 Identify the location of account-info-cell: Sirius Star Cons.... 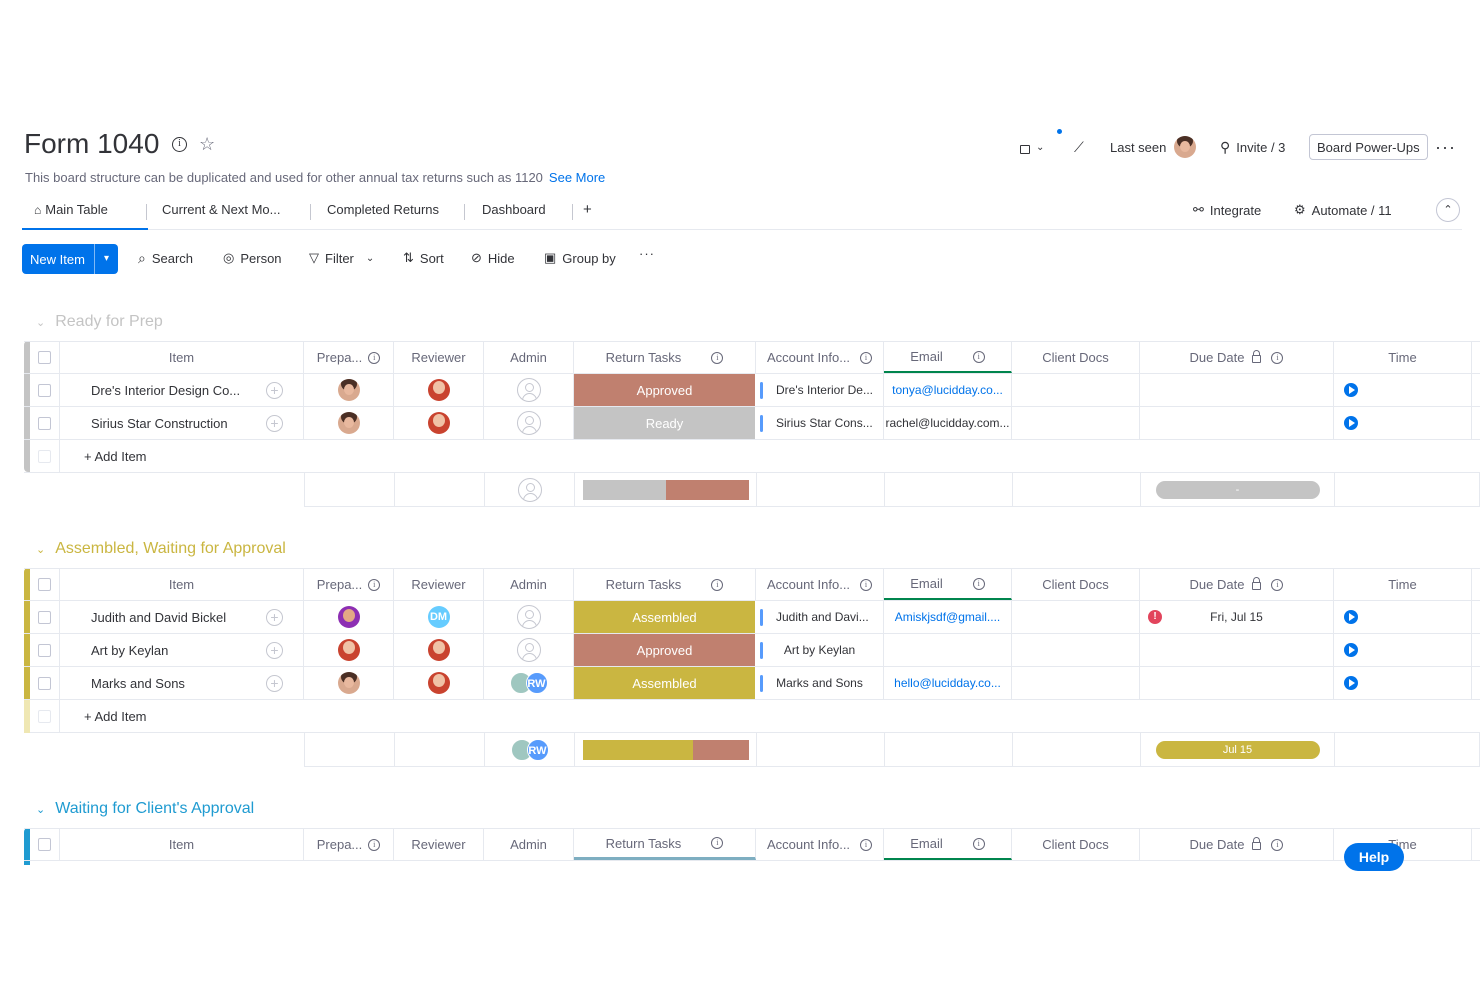
(820, 423).